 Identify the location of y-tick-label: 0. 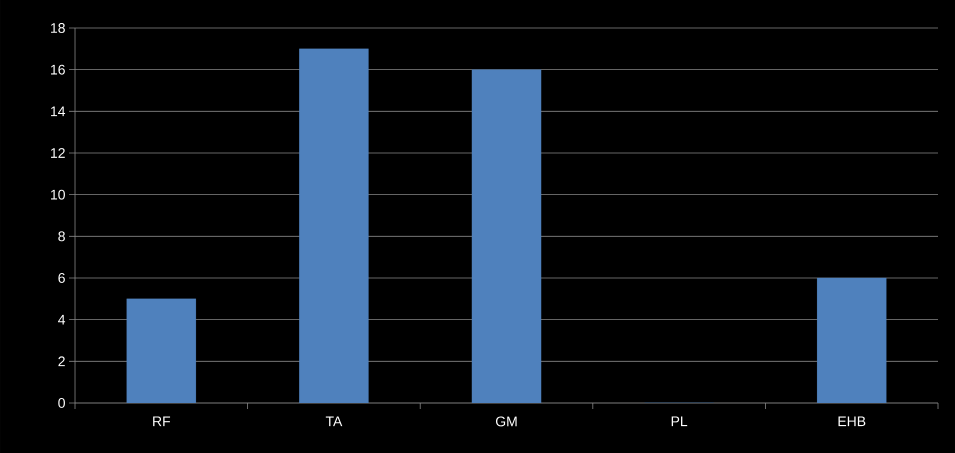
(61, 403).